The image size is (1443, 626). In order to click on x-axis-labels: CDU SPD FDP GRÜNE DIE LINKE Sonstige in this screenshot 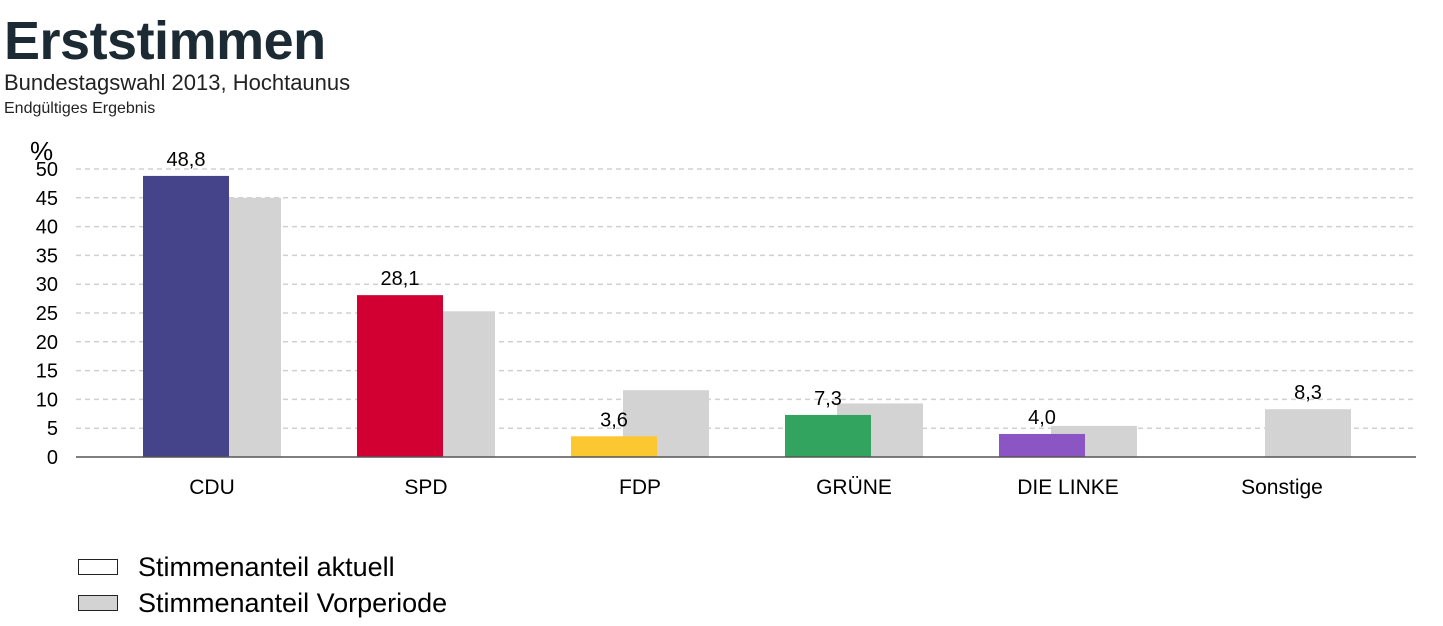, I will do `click(756, 487)`.